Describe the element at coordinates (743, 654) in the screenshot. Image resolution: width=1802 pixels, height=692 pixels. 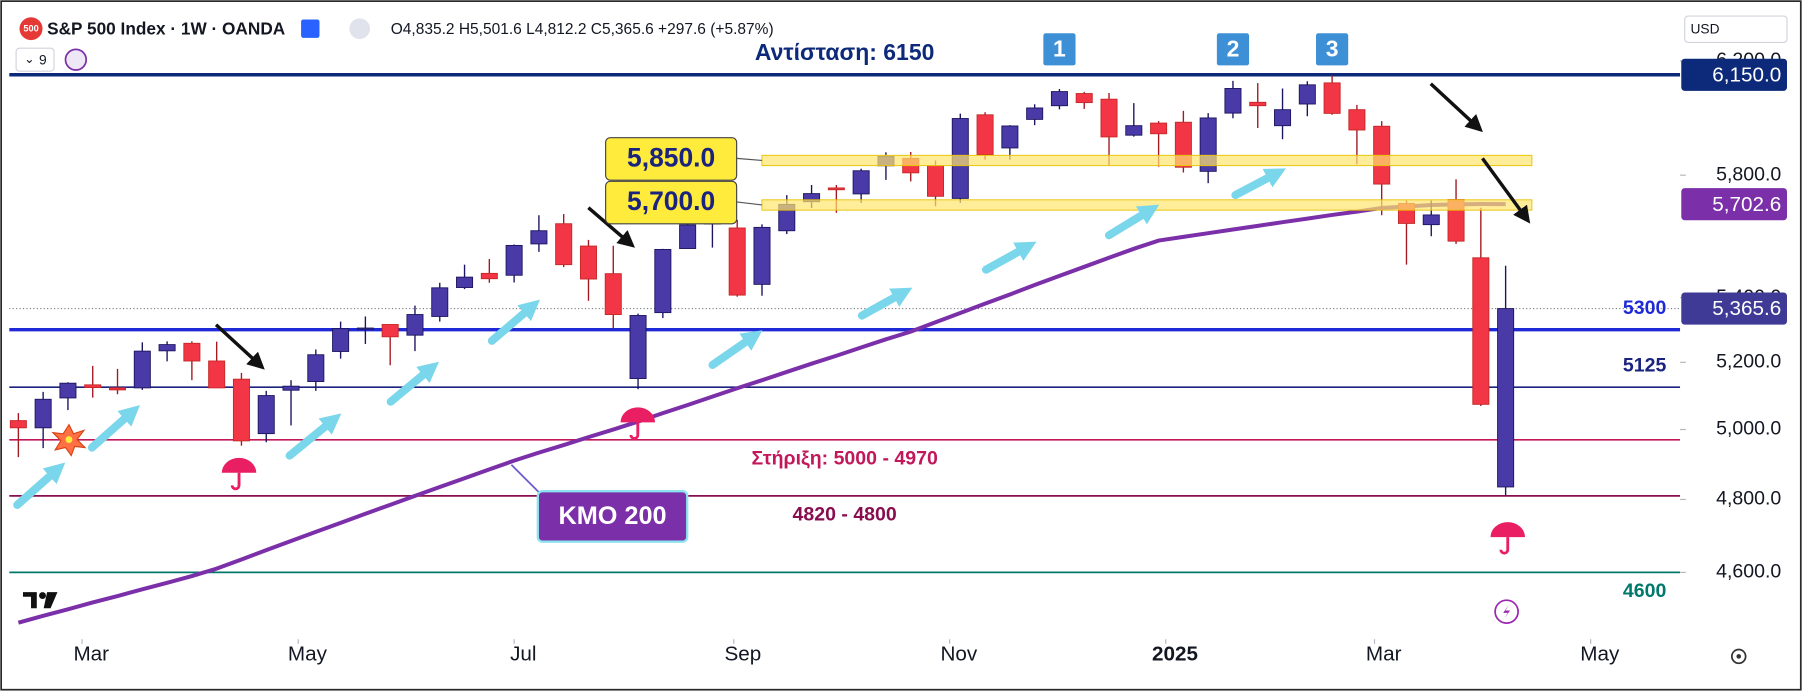
I see `x-tick-label: Sep` at that location.